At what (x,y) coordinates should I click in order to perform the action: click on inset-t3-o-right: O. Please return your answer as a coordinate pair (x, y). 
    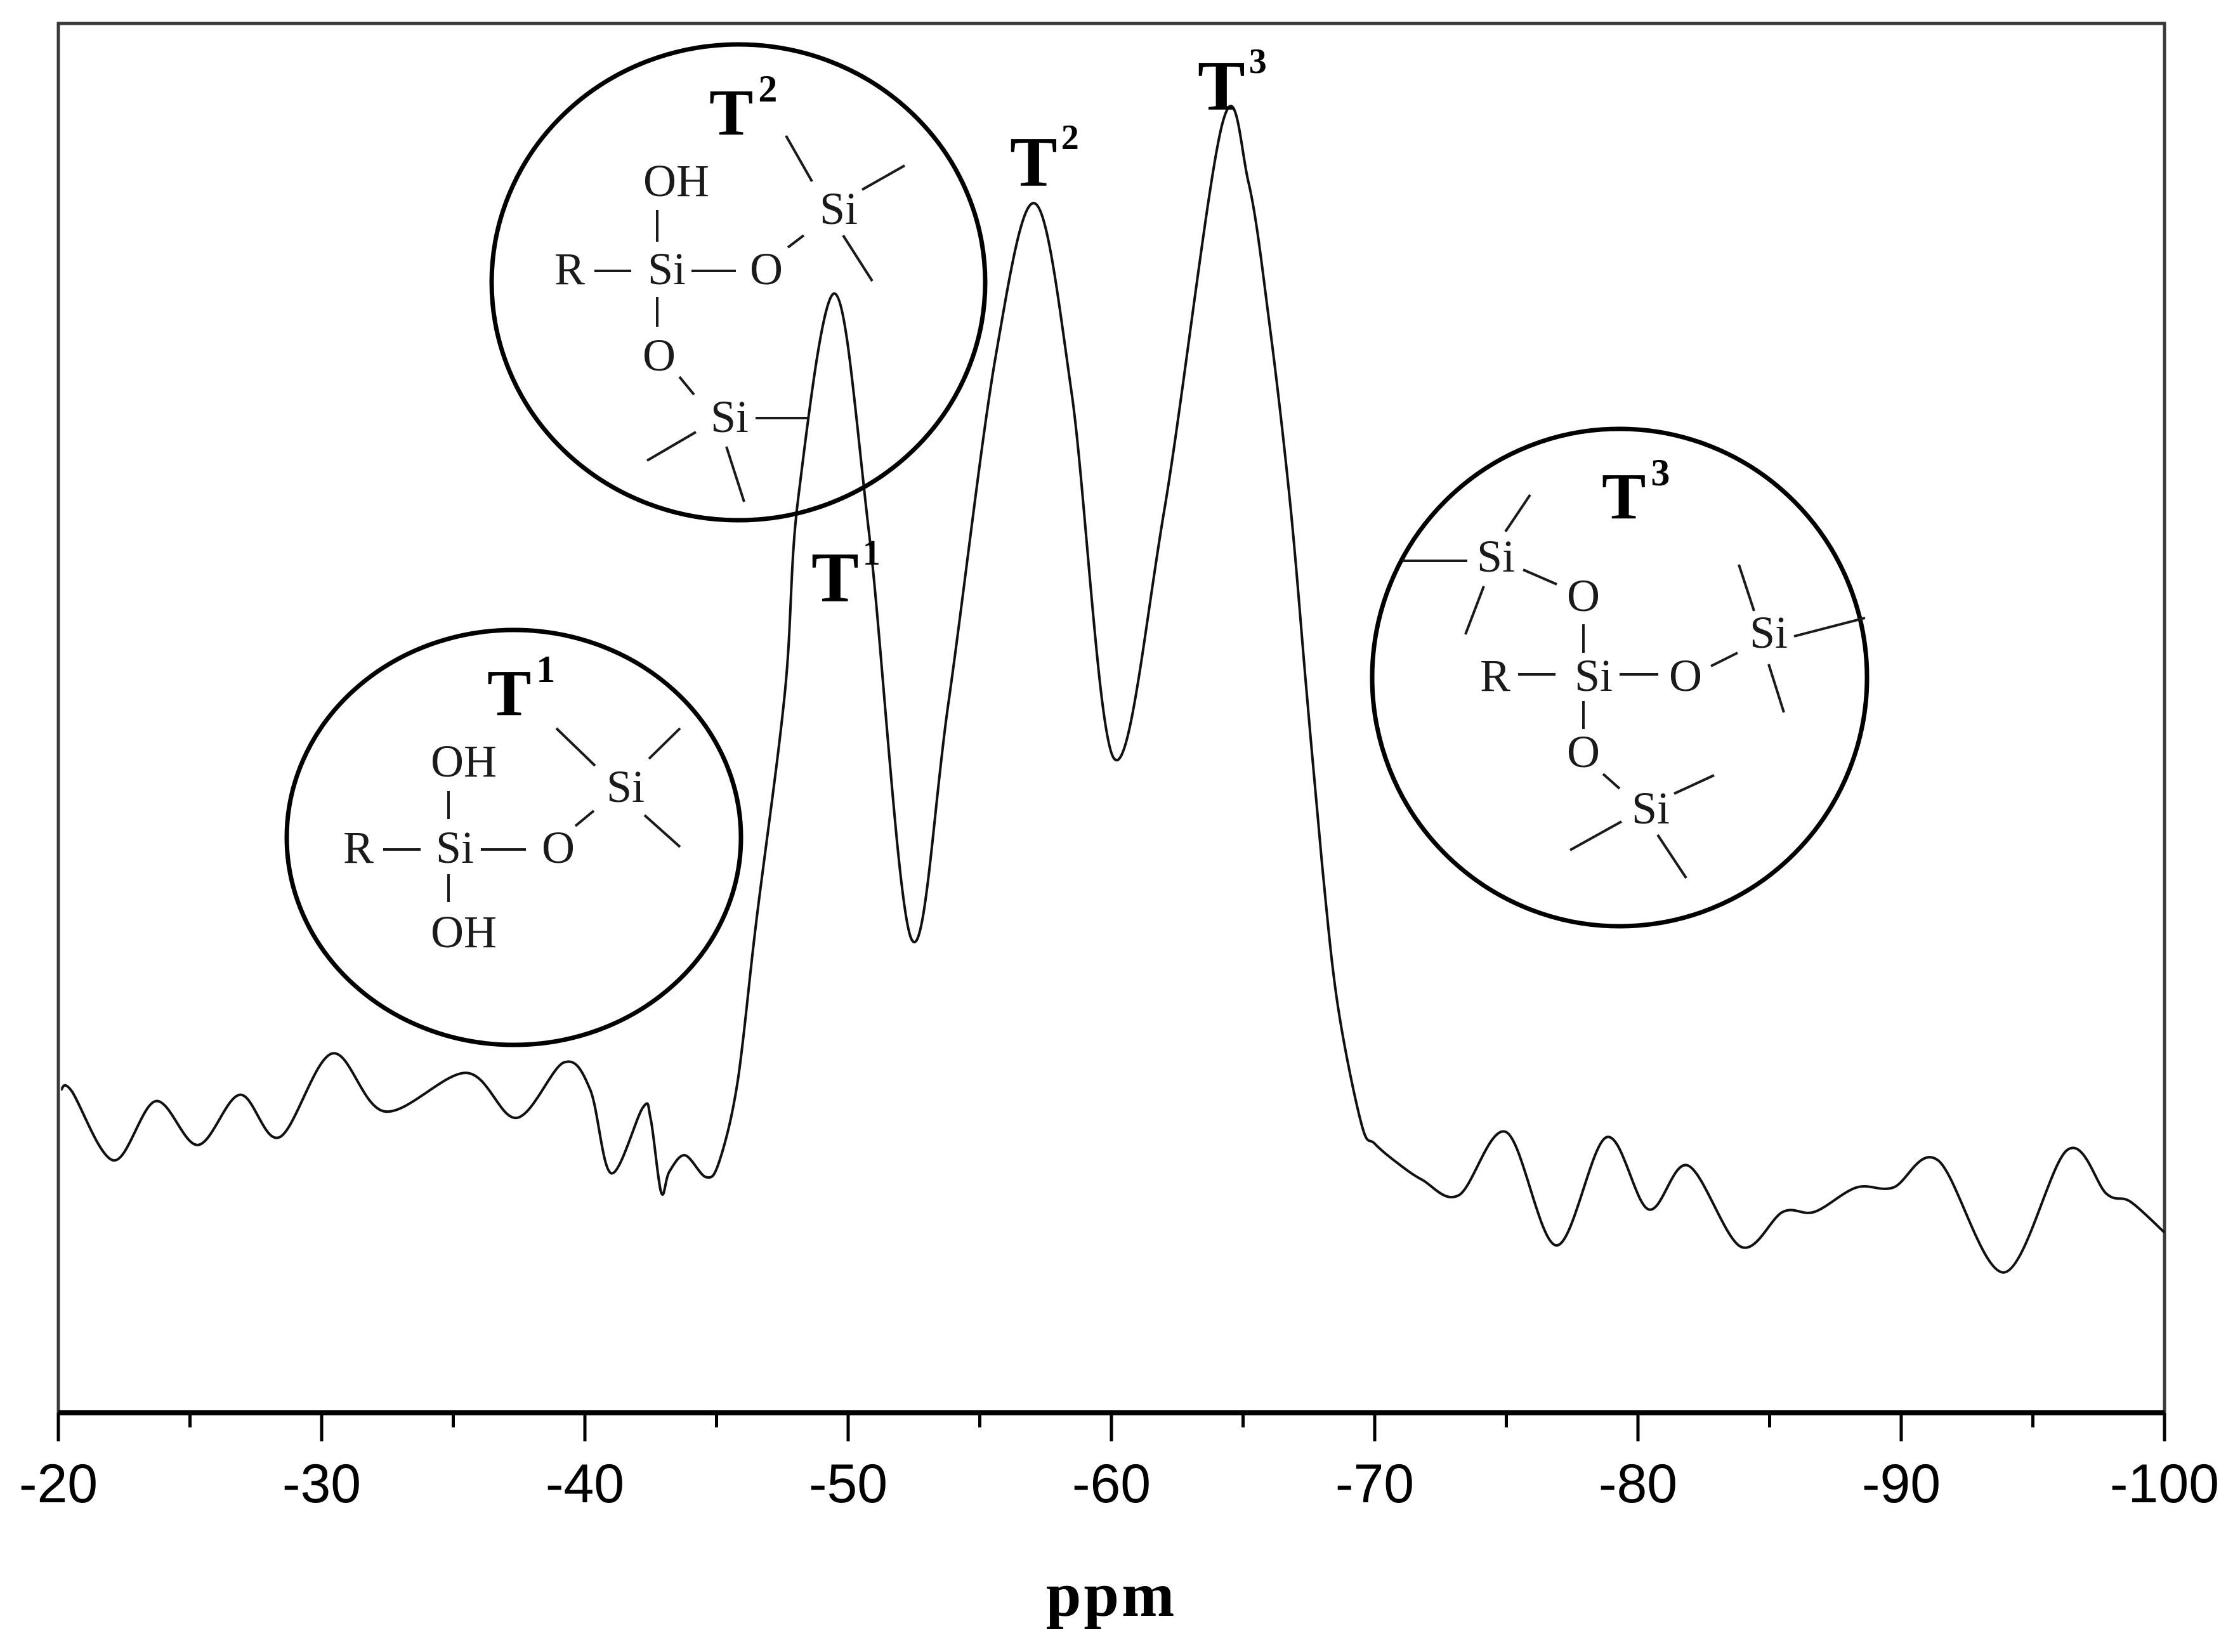
    Looking at the image, I should click on (1686, 675).